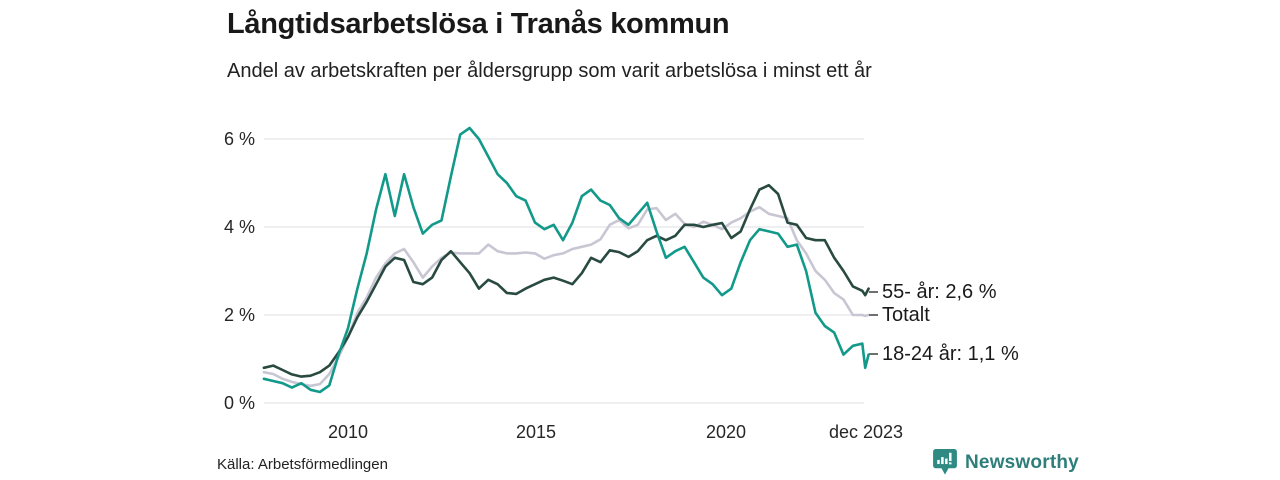 Image resolution: width=1280 pixels, height=480 pixels. What do you see at coordinates (726, 432) in the screenshot?
I see `x-axis-tick-2020: 2020` at bounding box center [726, 432].